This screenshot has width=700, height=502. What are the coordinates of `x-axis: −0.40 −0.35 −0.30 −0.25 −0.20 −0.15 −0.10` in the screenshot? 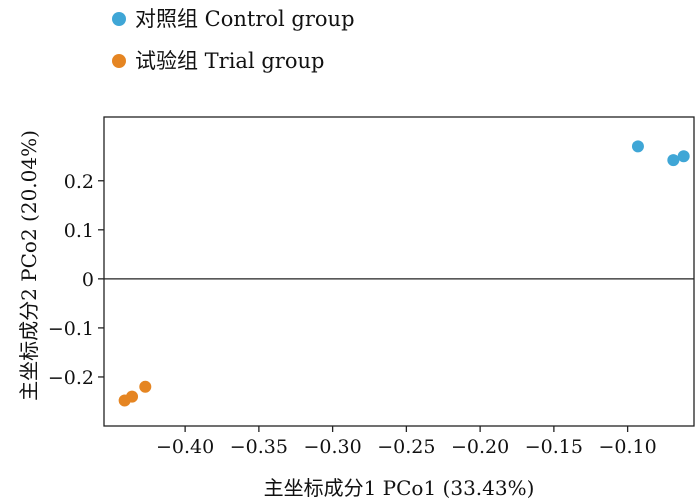 It's located at (406, 442).